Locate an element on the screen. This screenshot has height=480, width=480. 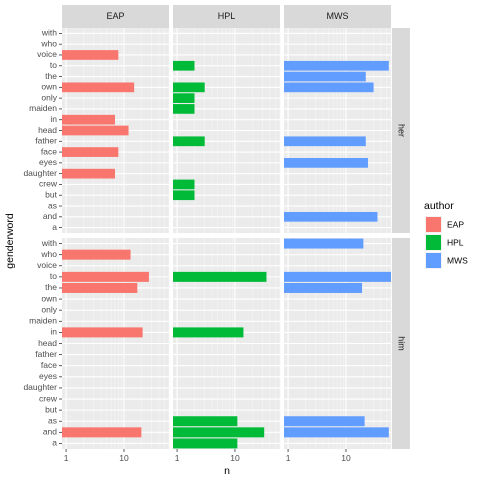
bar-him-mws-the is located at coordinates (323, 287).